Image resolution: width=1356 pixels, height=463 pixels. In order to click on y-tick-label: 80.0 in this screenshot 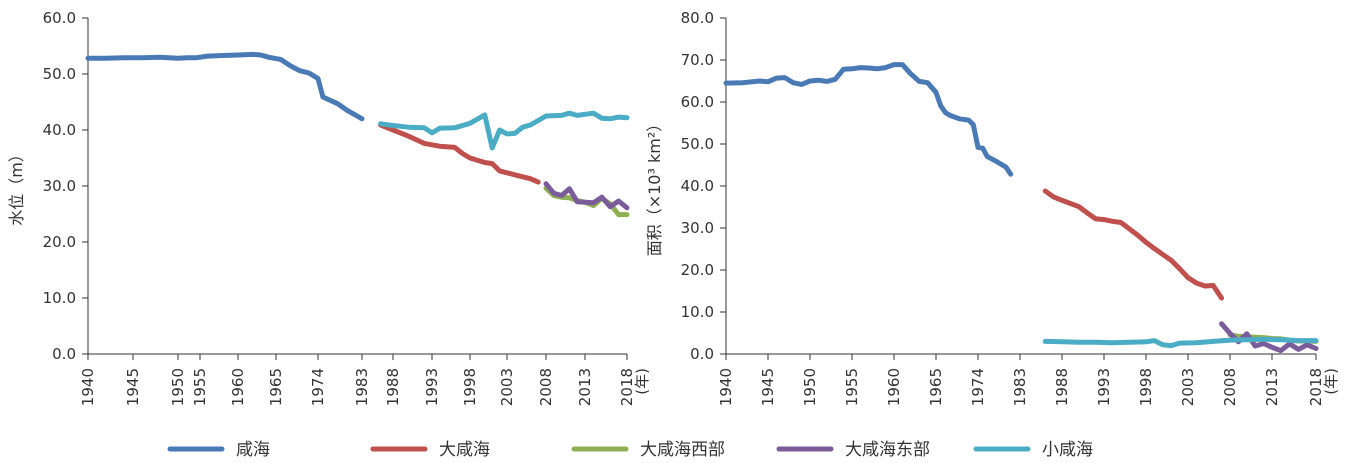, I will do `click(697, 18)`.